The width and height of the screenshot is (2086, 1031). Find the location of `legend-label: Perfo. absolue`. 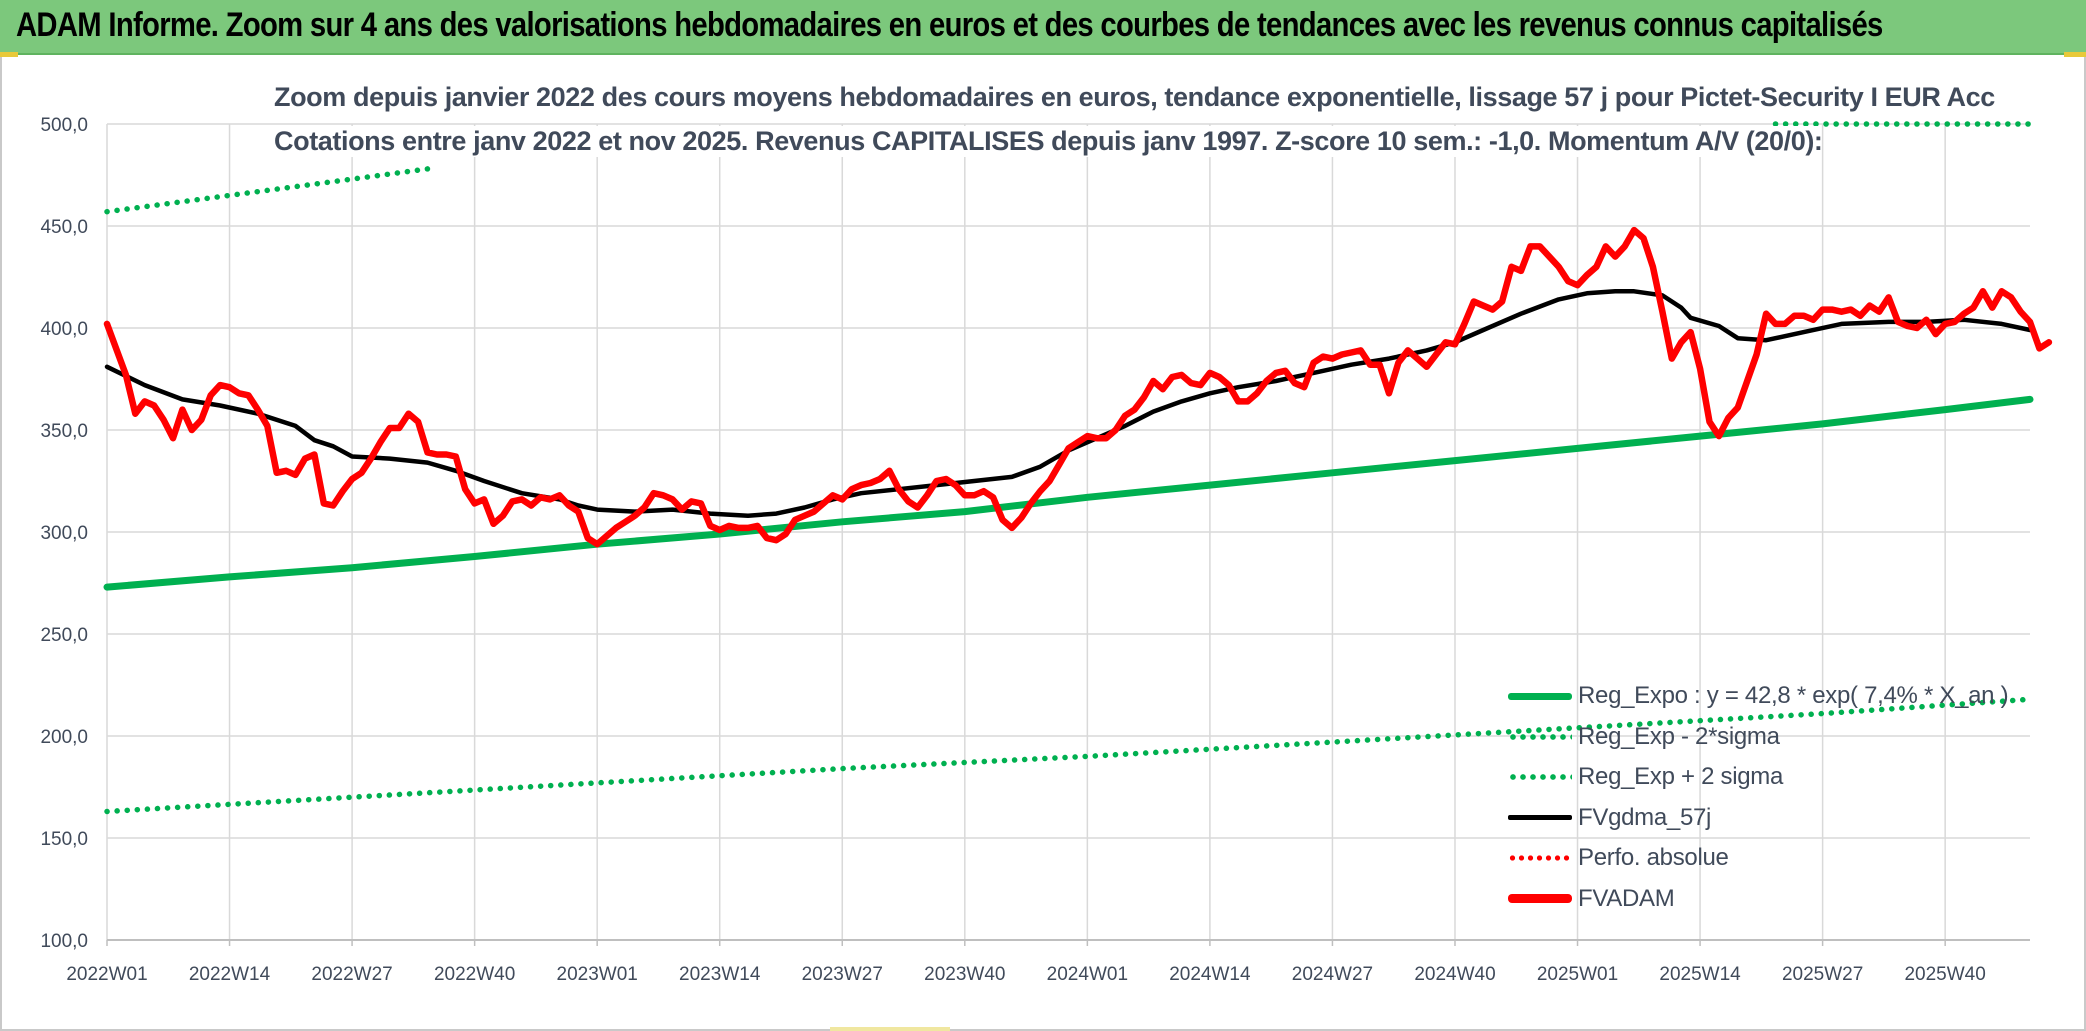

legend-label: Perfo. absolue is located at coordinates (1653, 858).